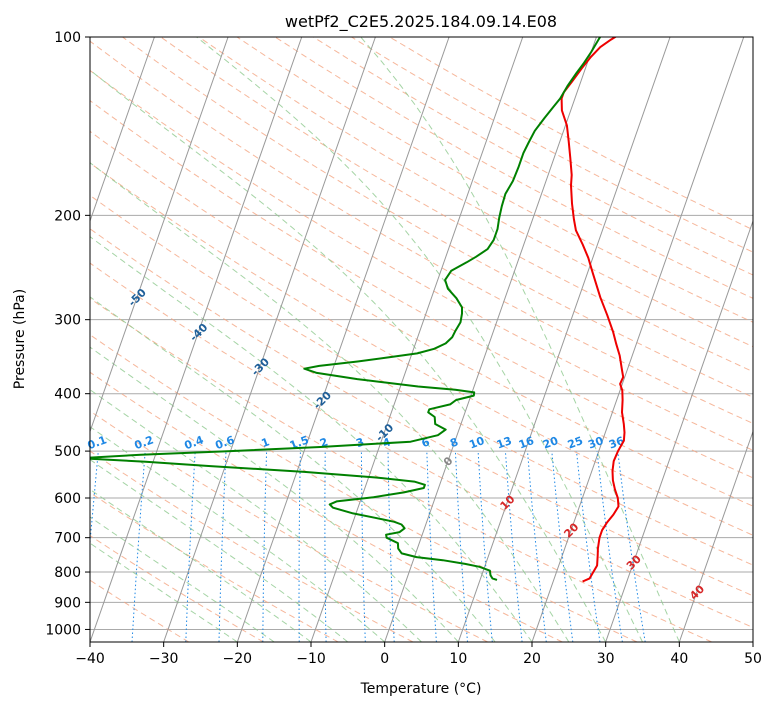  What do you see at coordinates (67, 321) in the screenshot?
I see `y-tick-label: 300` at bounding box center [67, 321].